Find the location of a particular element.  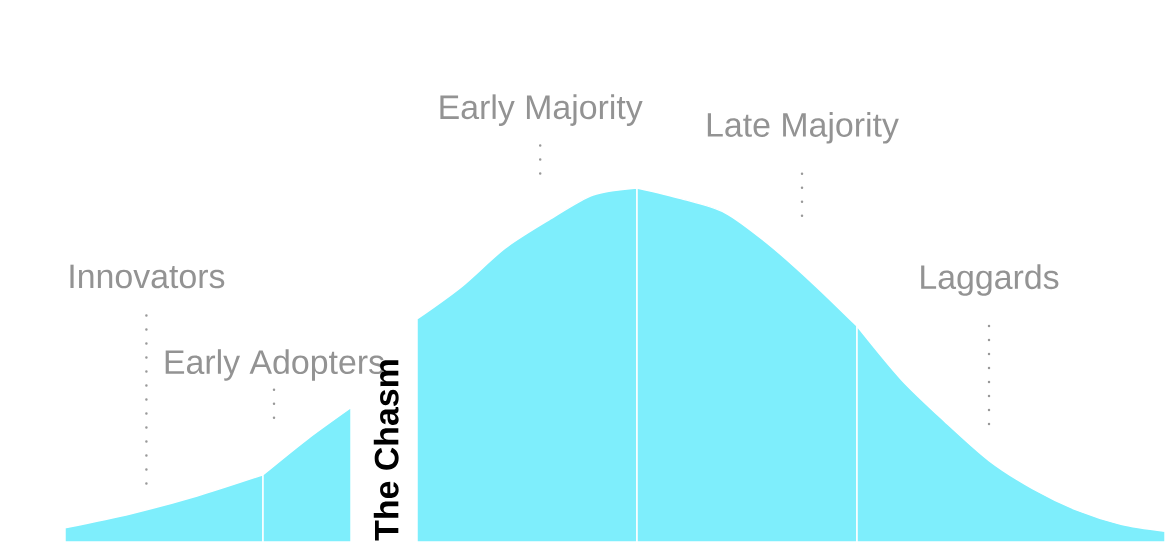

text: Laggards is located at coordinates (990, 280).